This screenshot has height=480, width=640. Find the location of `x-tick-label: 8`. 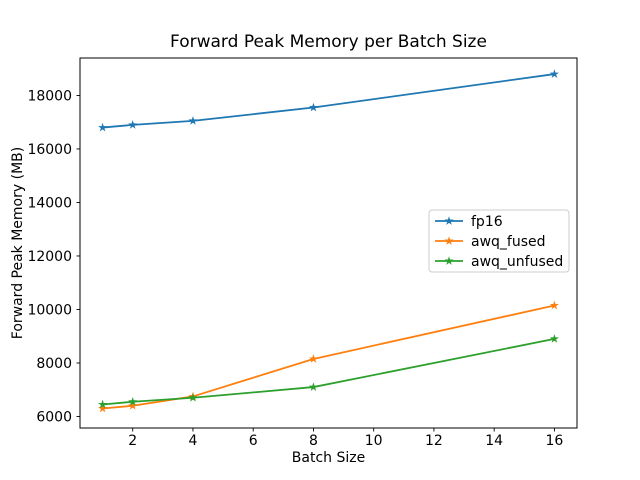

x-tick-label: 8 is located at coordinates (313, 441).